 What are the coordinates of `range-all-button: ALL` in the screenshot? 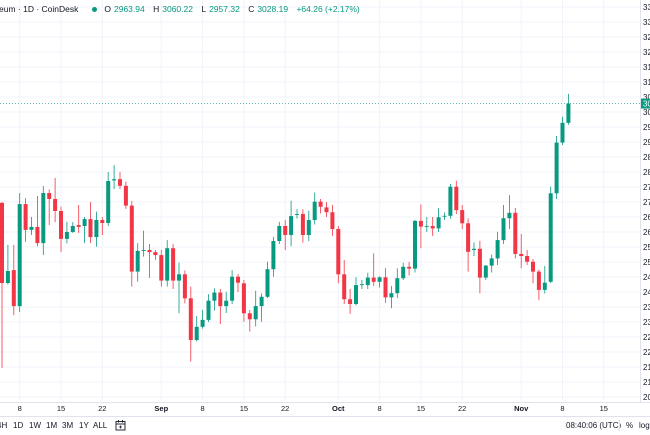 It's located at (100, 425).